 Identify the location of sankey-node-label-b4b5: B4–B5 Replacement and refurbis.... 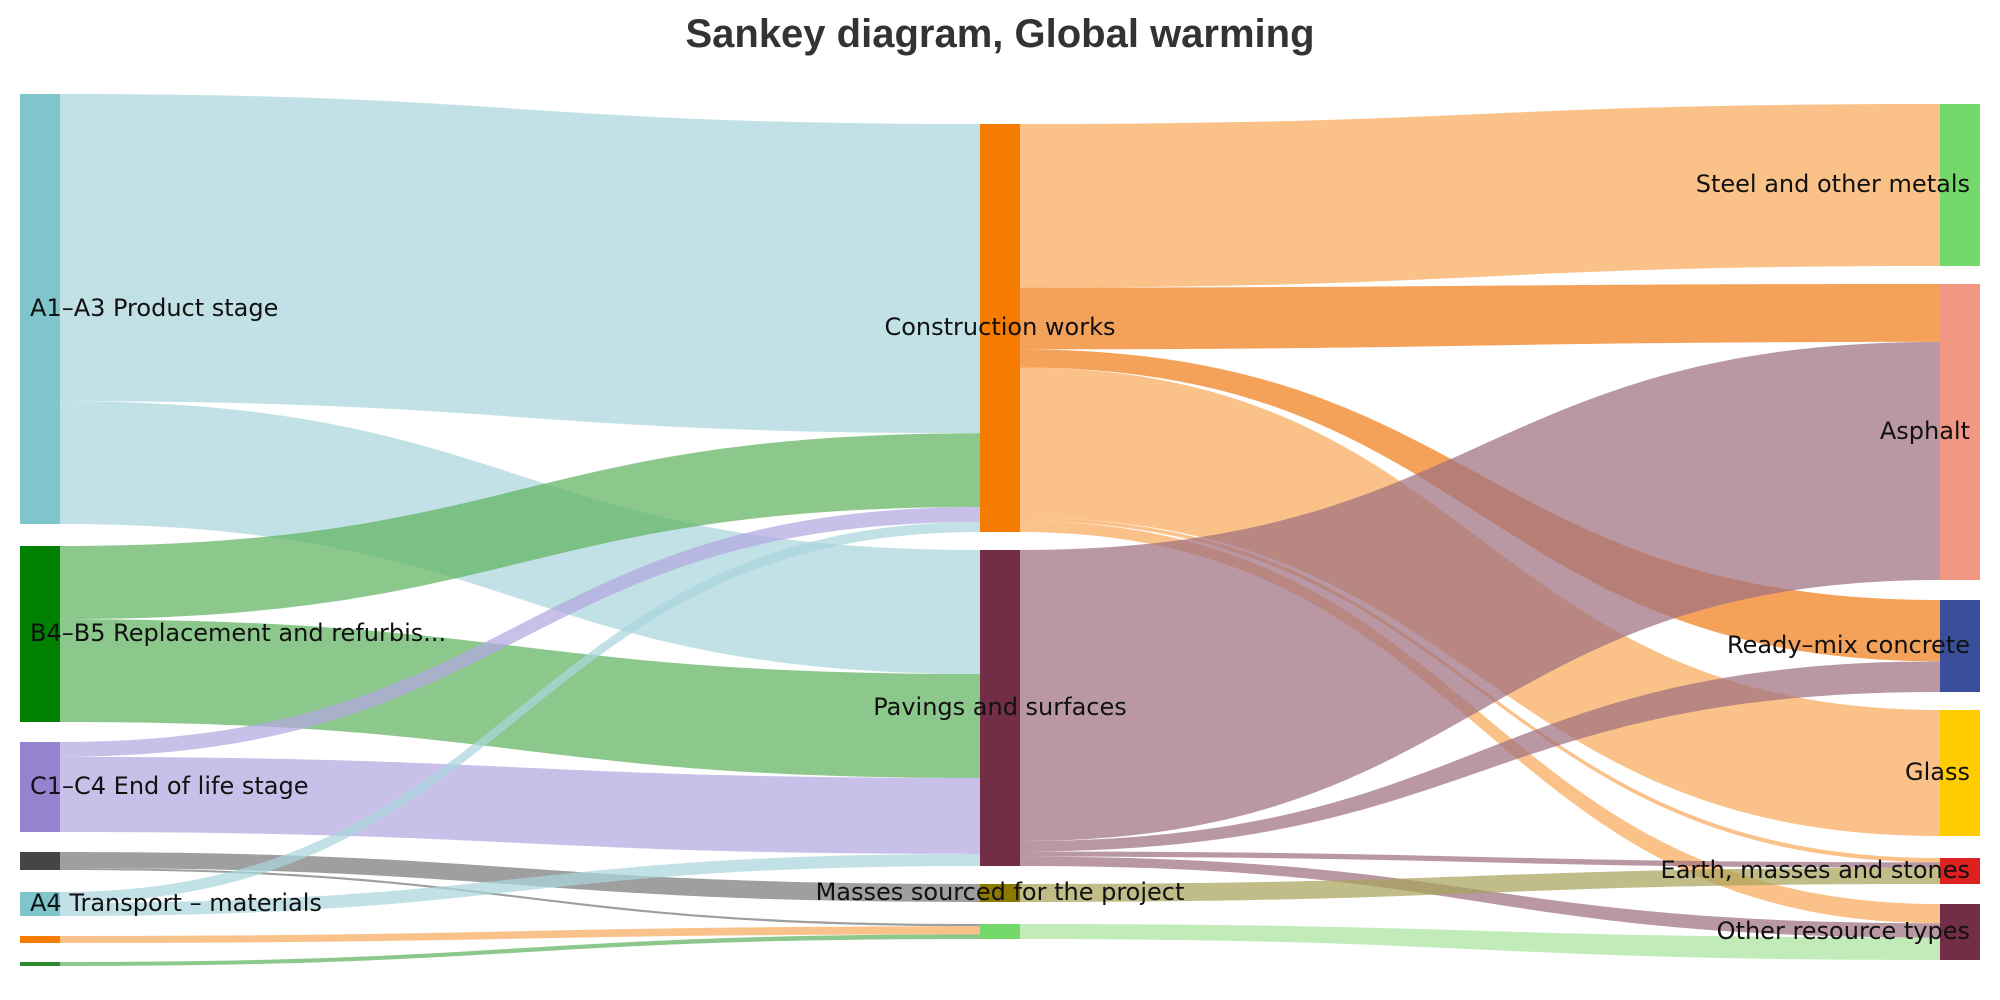
(238, 633).